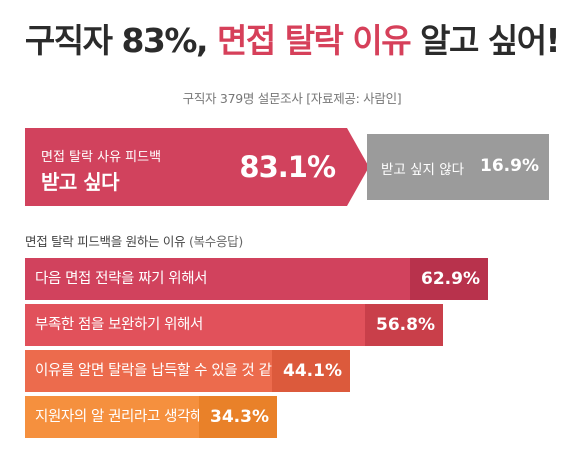  I want to click on reason-value-box: 62.9%, so click(449, 279).